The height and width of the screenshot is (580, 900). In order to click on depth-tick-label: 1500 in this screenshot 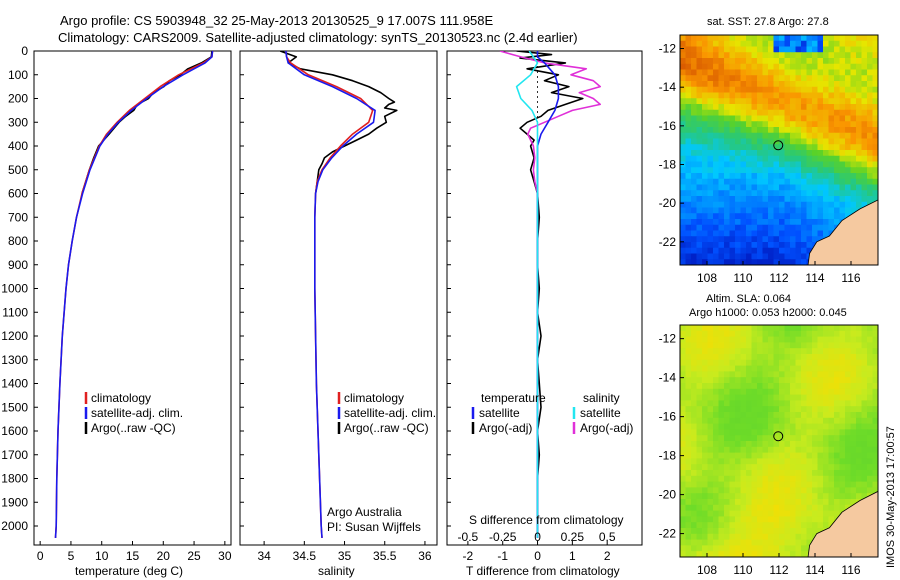, I will do `click(14, 407)`.